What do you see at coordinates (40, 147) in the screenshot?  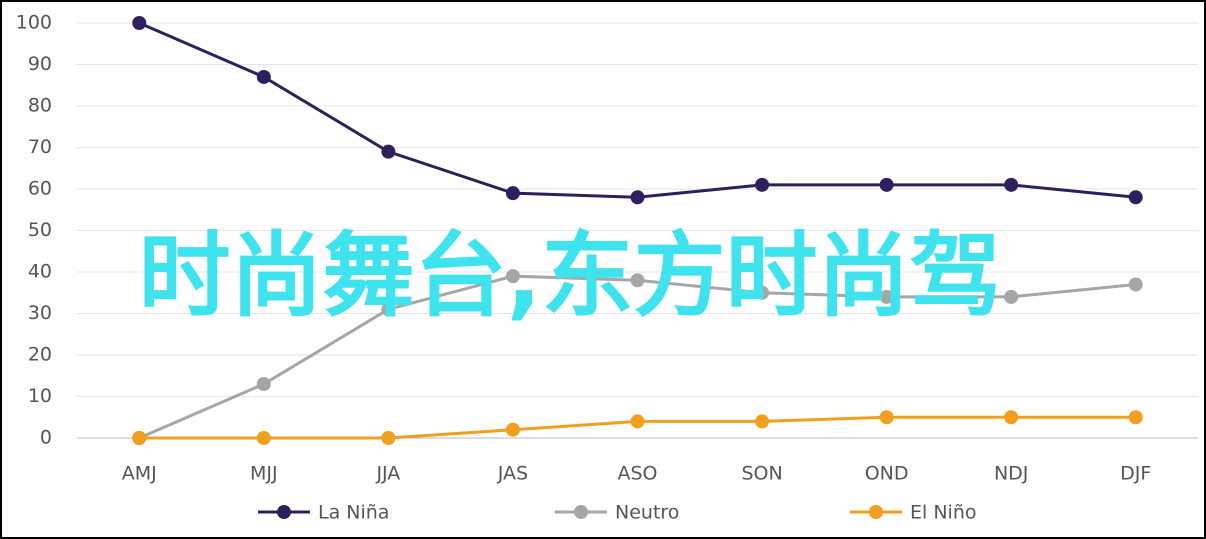 I see `y-tick-label: 70` at bounding box center [40, 147].